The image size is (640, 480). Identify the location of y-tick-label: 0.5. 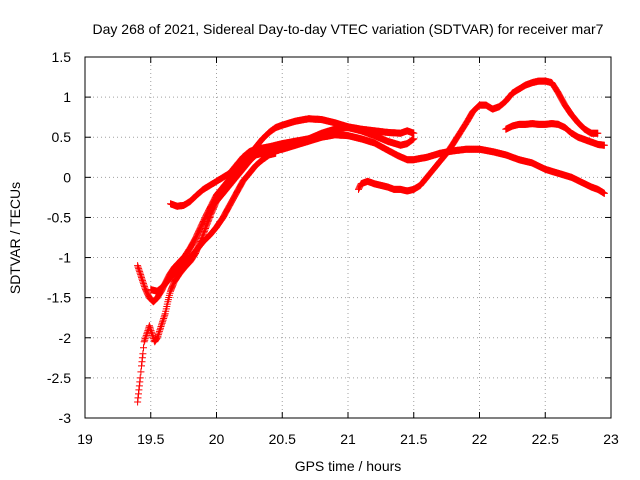
(62, 137).